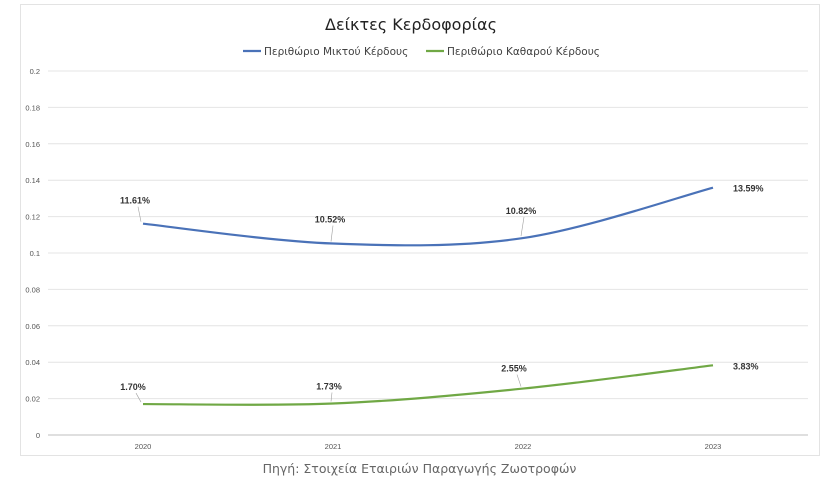  I want to click on data-label: 13.59%, so click(748, 189).